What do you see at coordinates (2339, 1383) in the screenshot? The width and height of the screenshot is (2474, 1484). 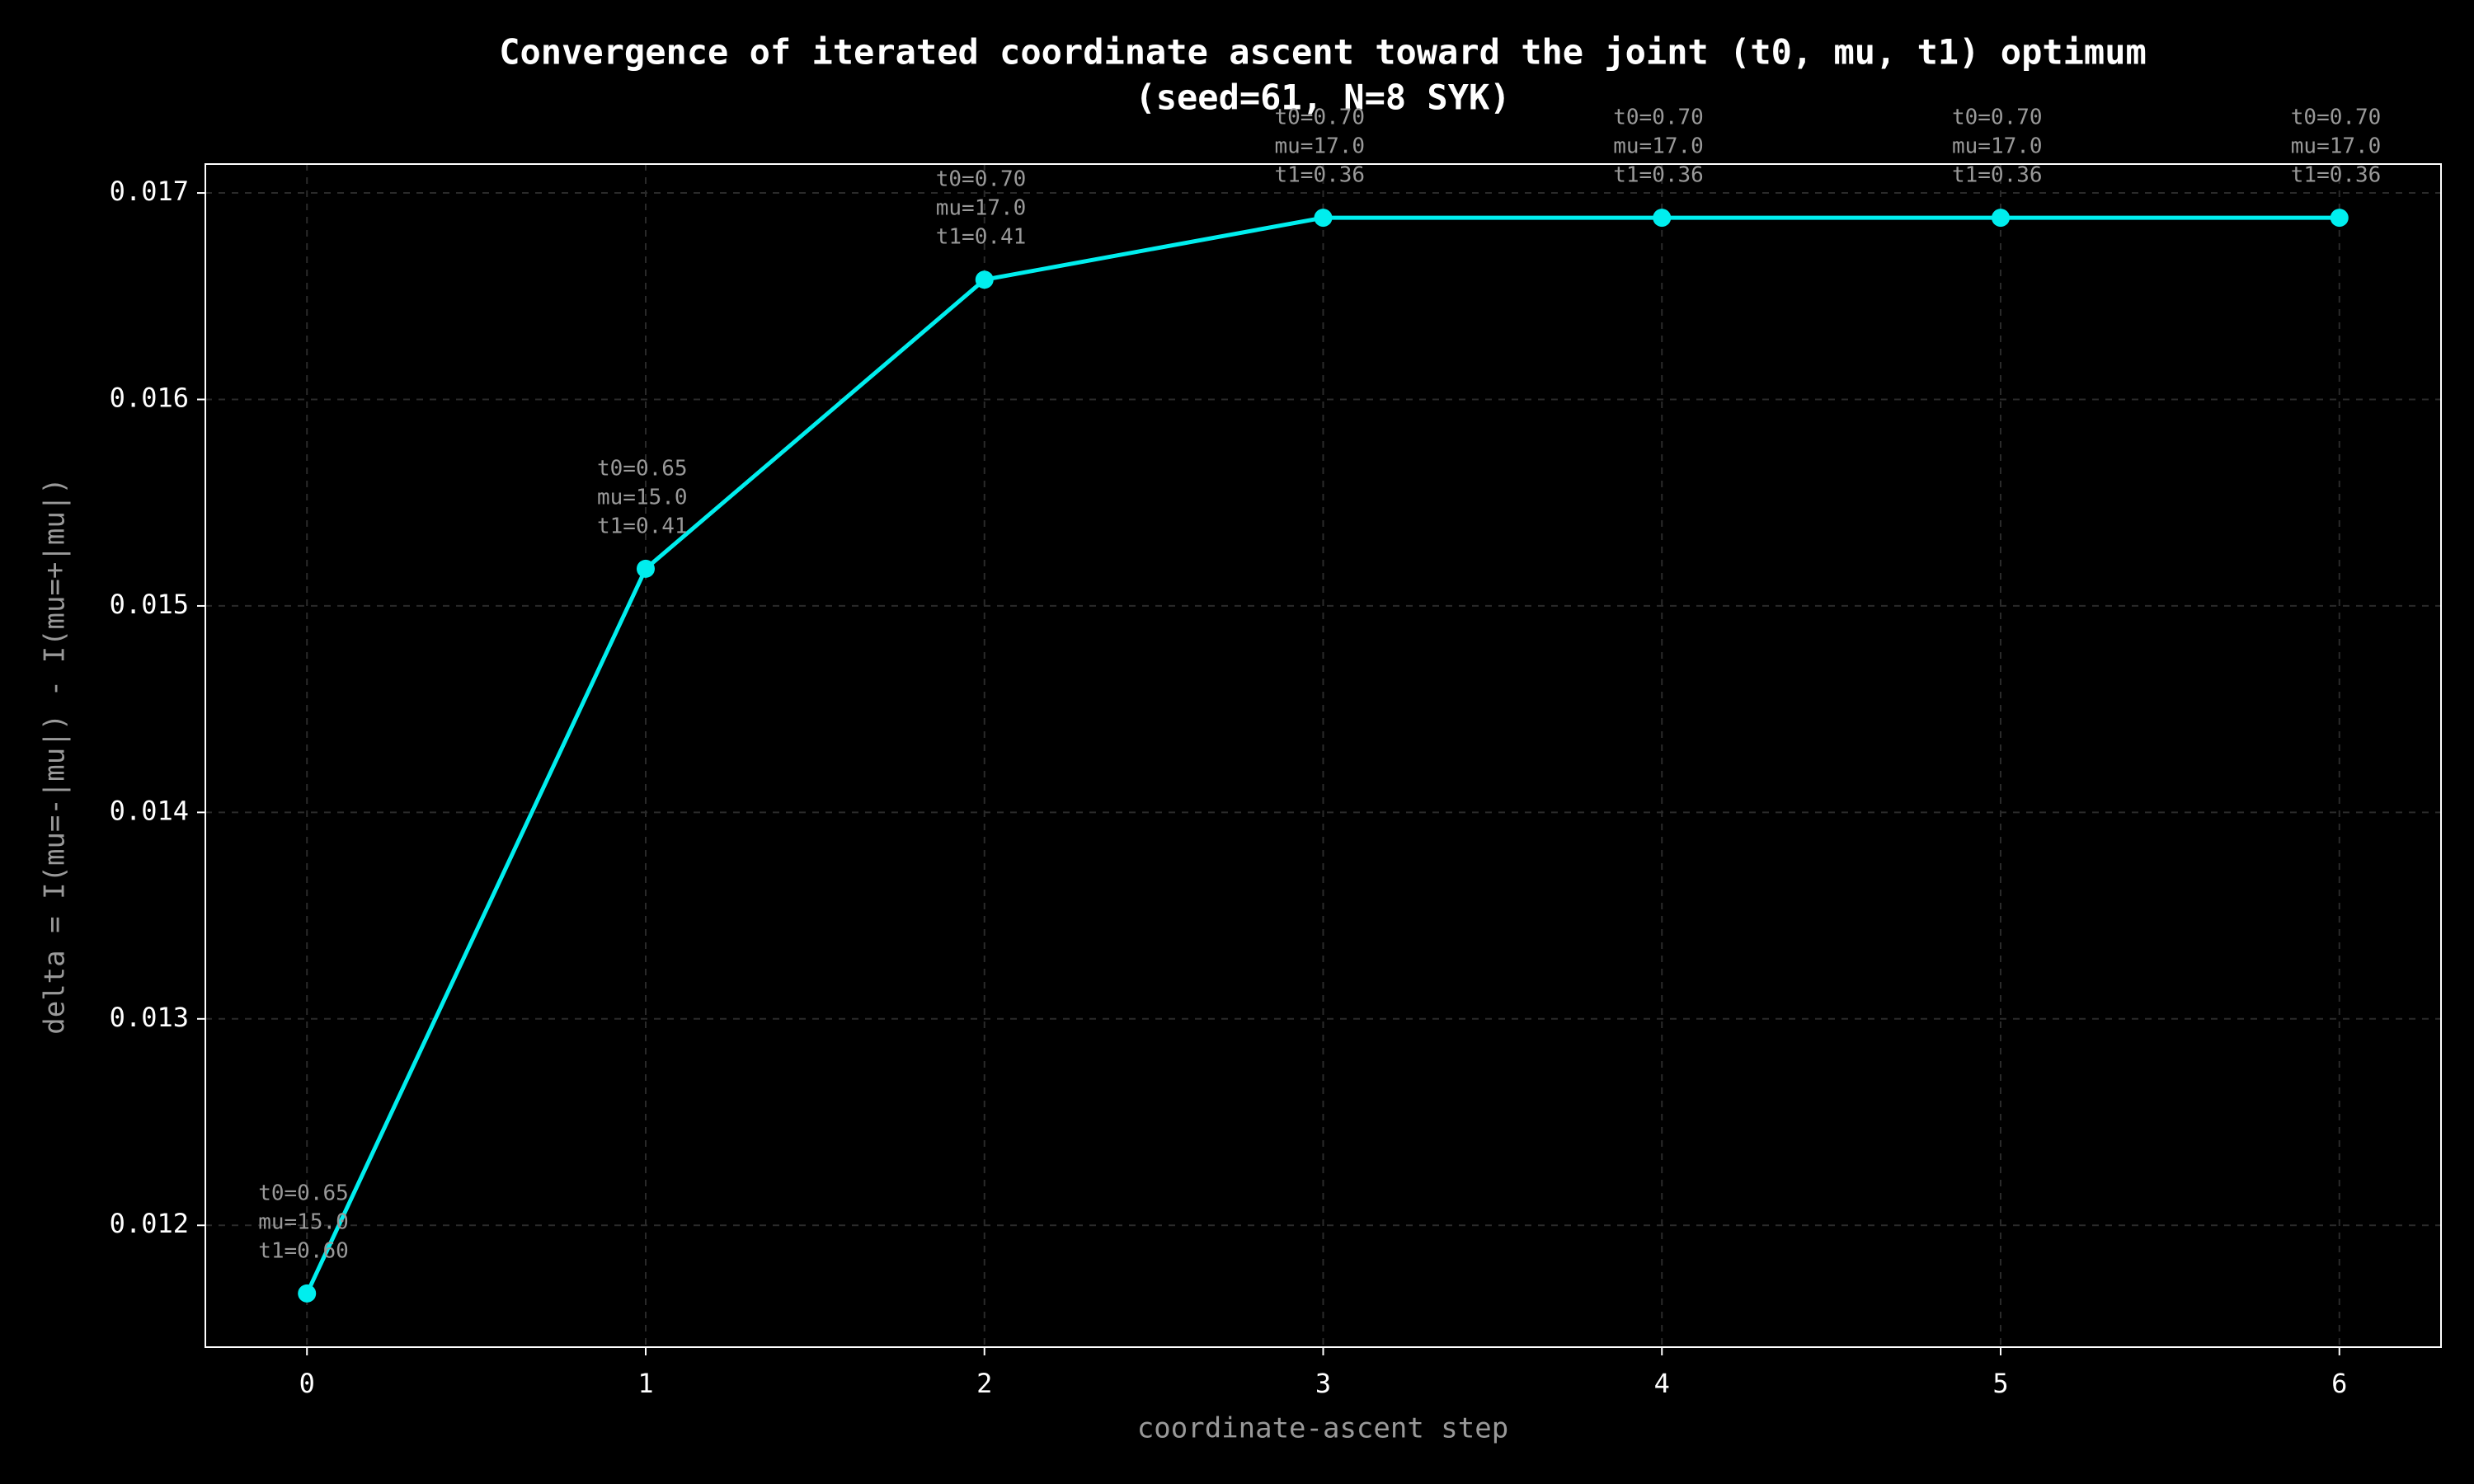 I see `x-tick-label: 6` at bounding box center [2339, 1383].